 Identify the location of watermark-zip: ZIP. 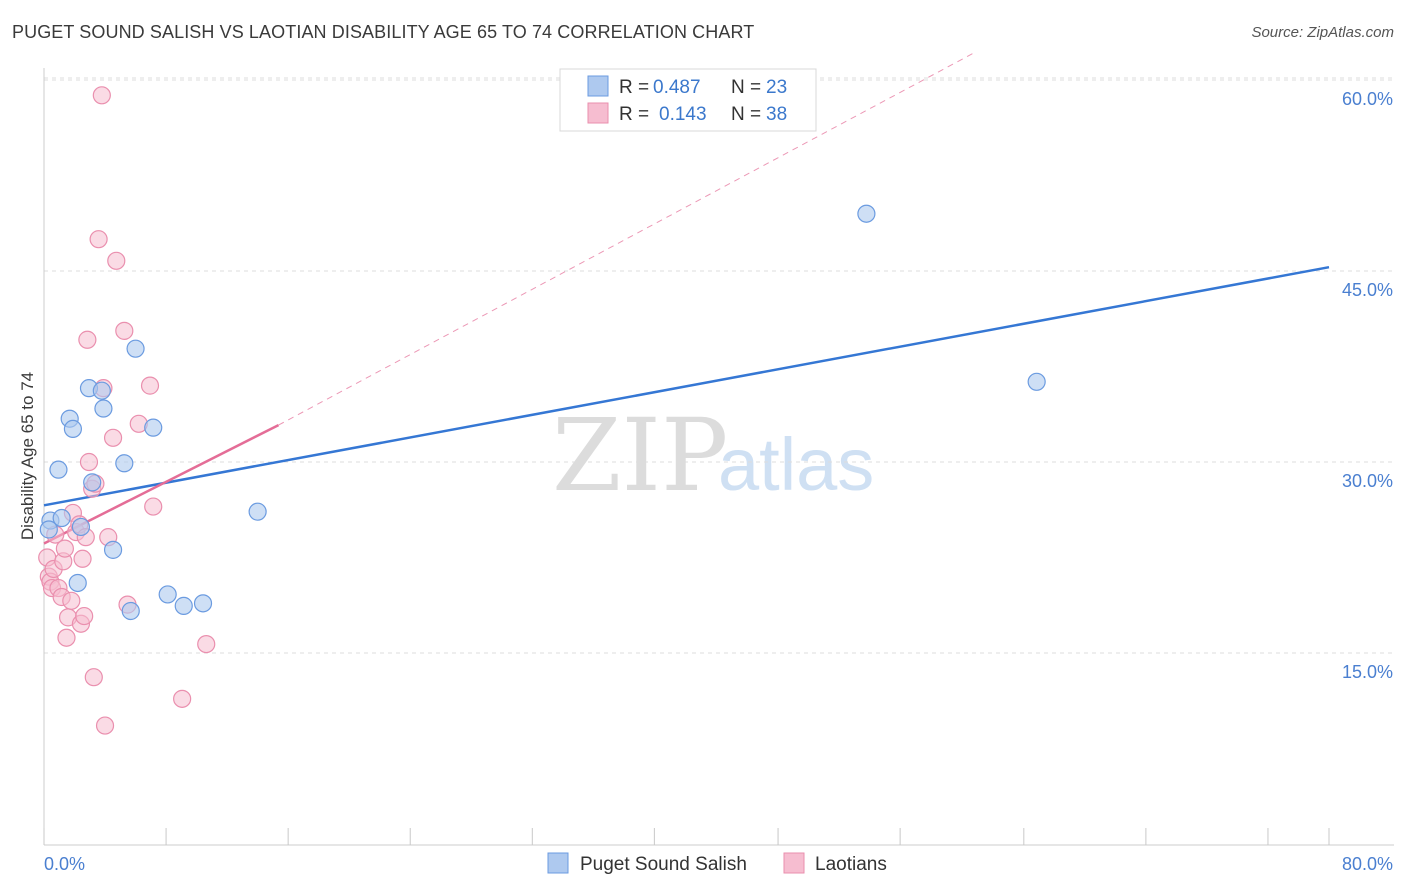
(640, 455).